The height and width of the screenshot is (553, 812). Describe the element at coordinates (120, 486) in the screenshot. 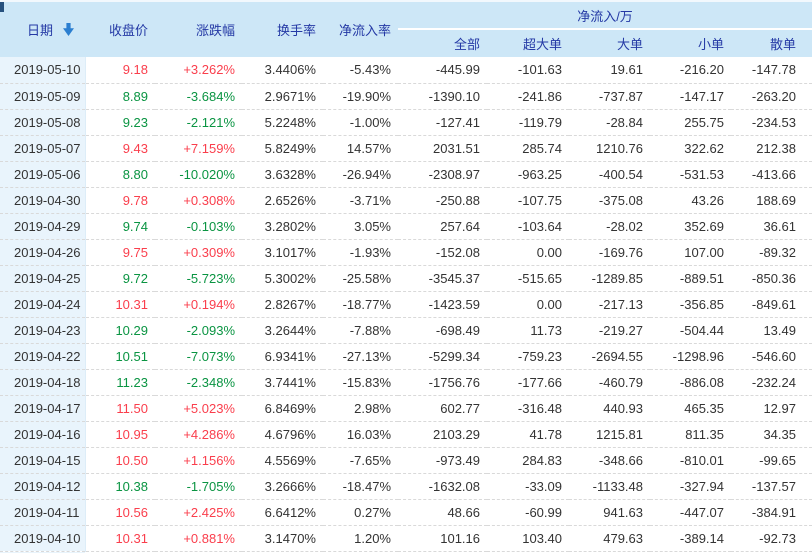

I see `close-price-cell: 10.38` at that location.